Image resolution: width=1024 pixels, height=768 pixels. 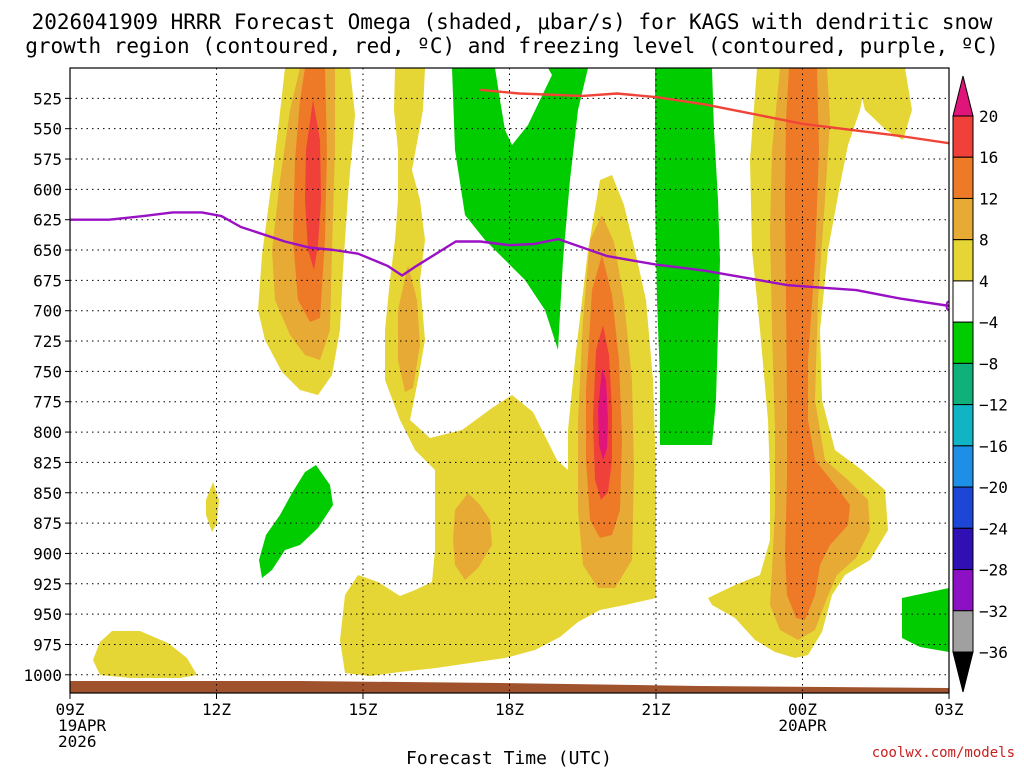 I want to click on y-tick-label: 725, so click(x=47, y=341).